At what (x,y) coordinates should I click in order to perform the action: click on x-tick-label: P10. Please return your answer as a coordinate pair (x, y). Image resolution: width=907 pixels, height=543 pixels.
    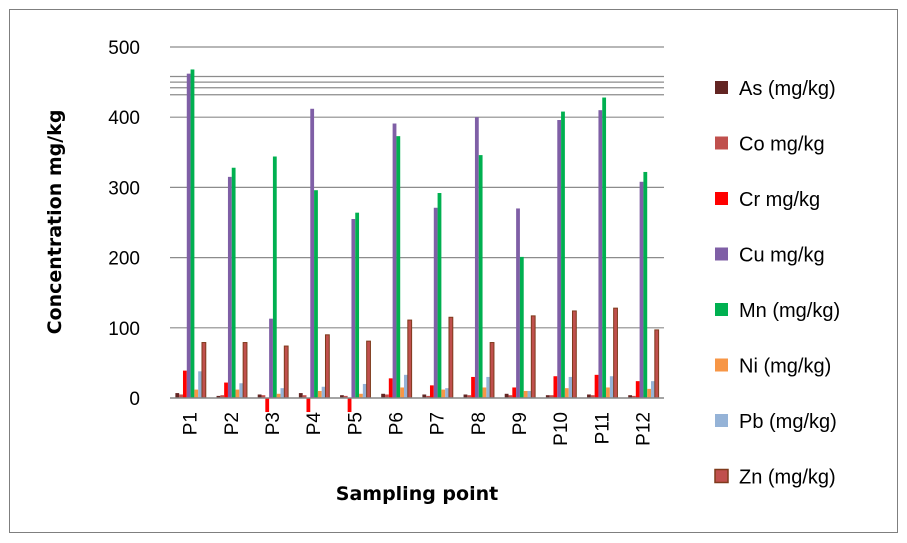
    Looking at the image, I should click on (561, 429).